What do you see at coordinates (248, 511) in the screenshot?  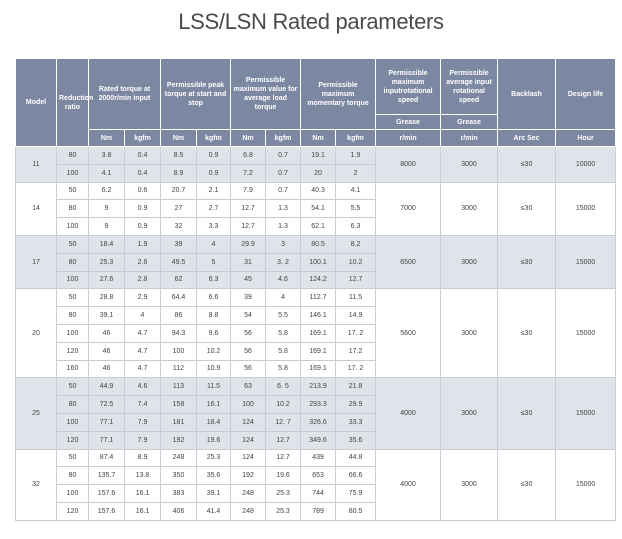 I see `value-cell: 248` at bounding box center [248, 511].